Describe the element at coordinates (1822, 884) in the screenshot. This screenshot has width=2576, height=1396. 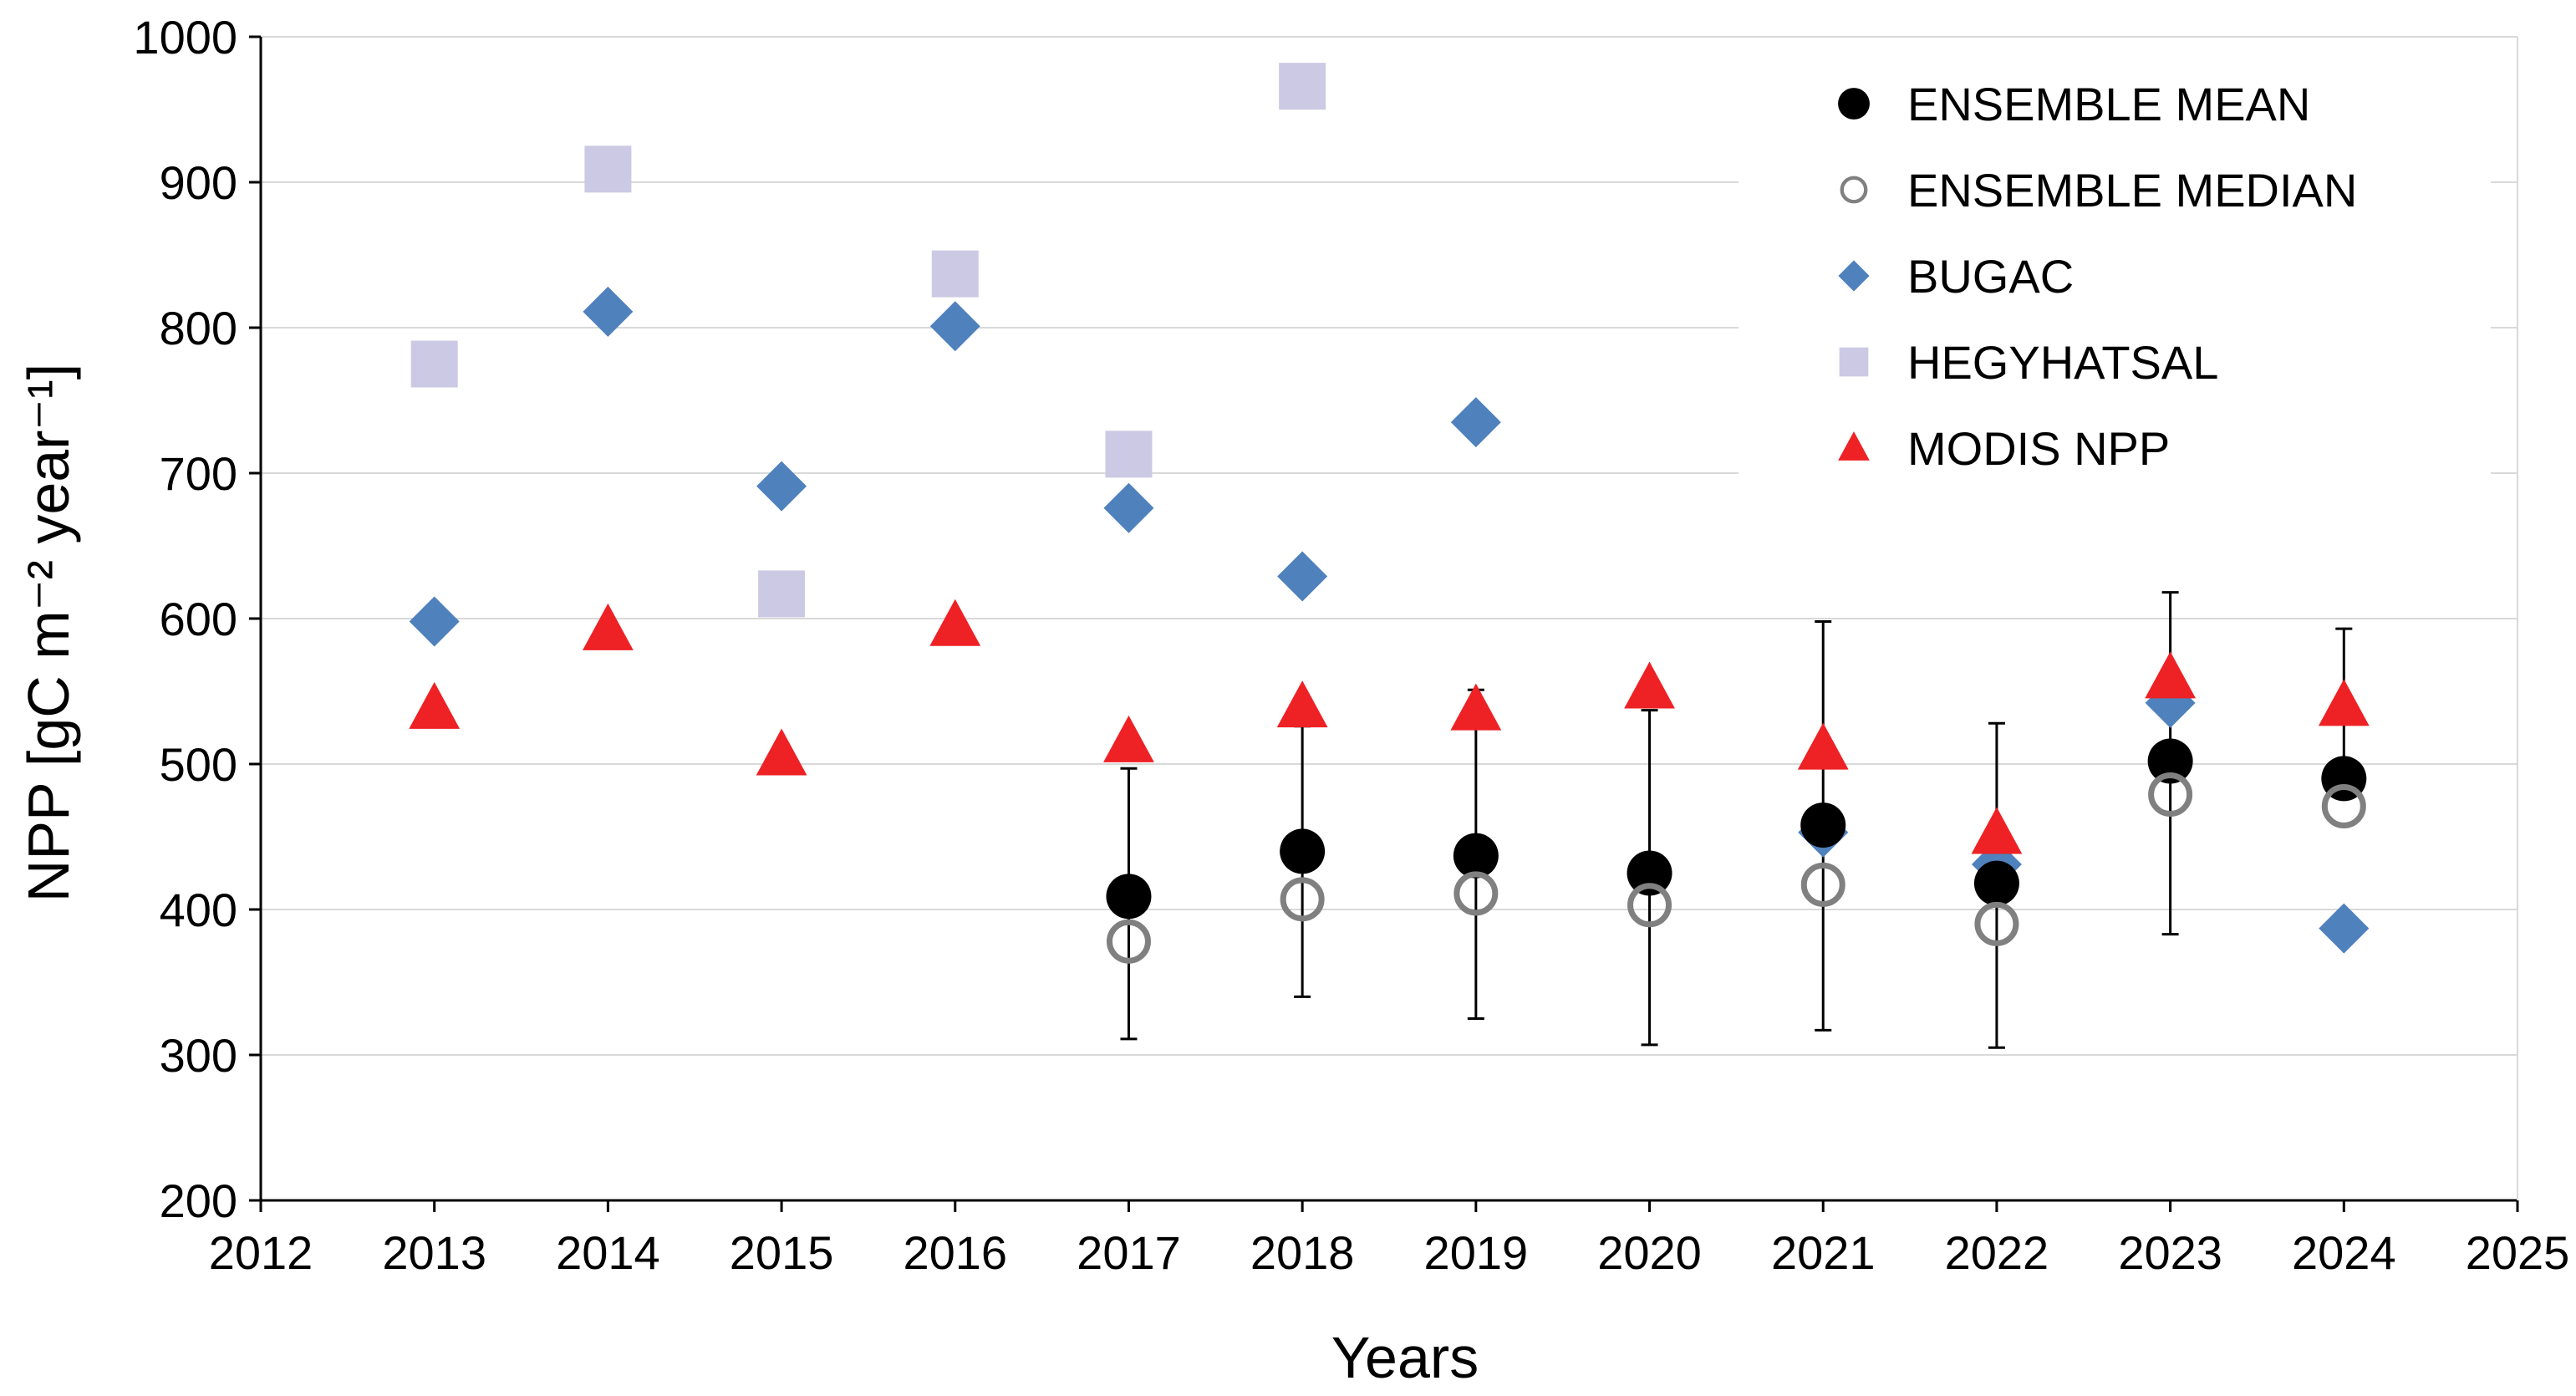
I see `ensemble-median-point-2021` at that location.